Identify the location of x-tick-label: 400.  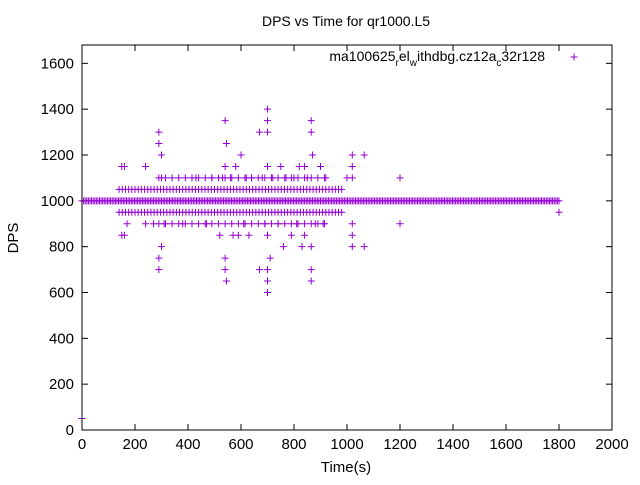
(187, 444).